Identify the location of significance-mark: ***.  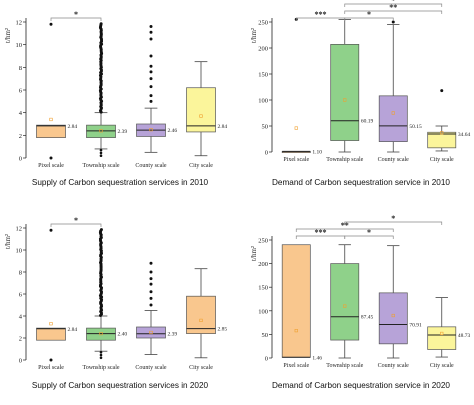
(321, 14).